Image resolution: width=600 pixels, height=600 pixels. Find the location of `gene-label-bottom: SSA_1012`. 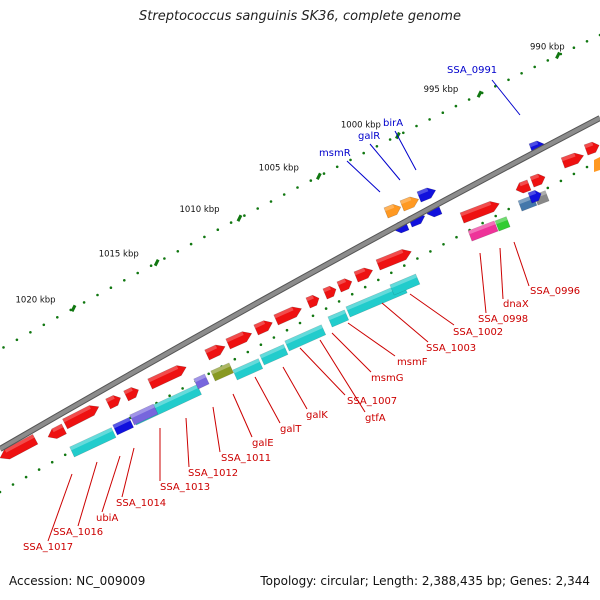

gene-label-bottom: SSA_1012 is located at coordinates (213, 473).